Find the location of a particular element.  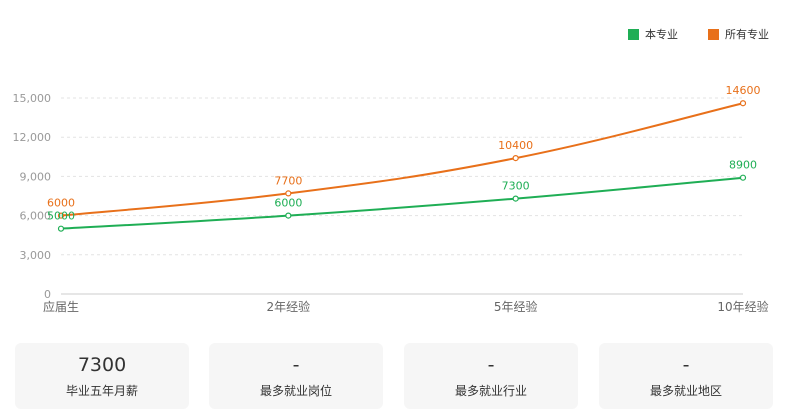

legend-item-all-majors: 所有专业 is located at coordinates (738, 34).